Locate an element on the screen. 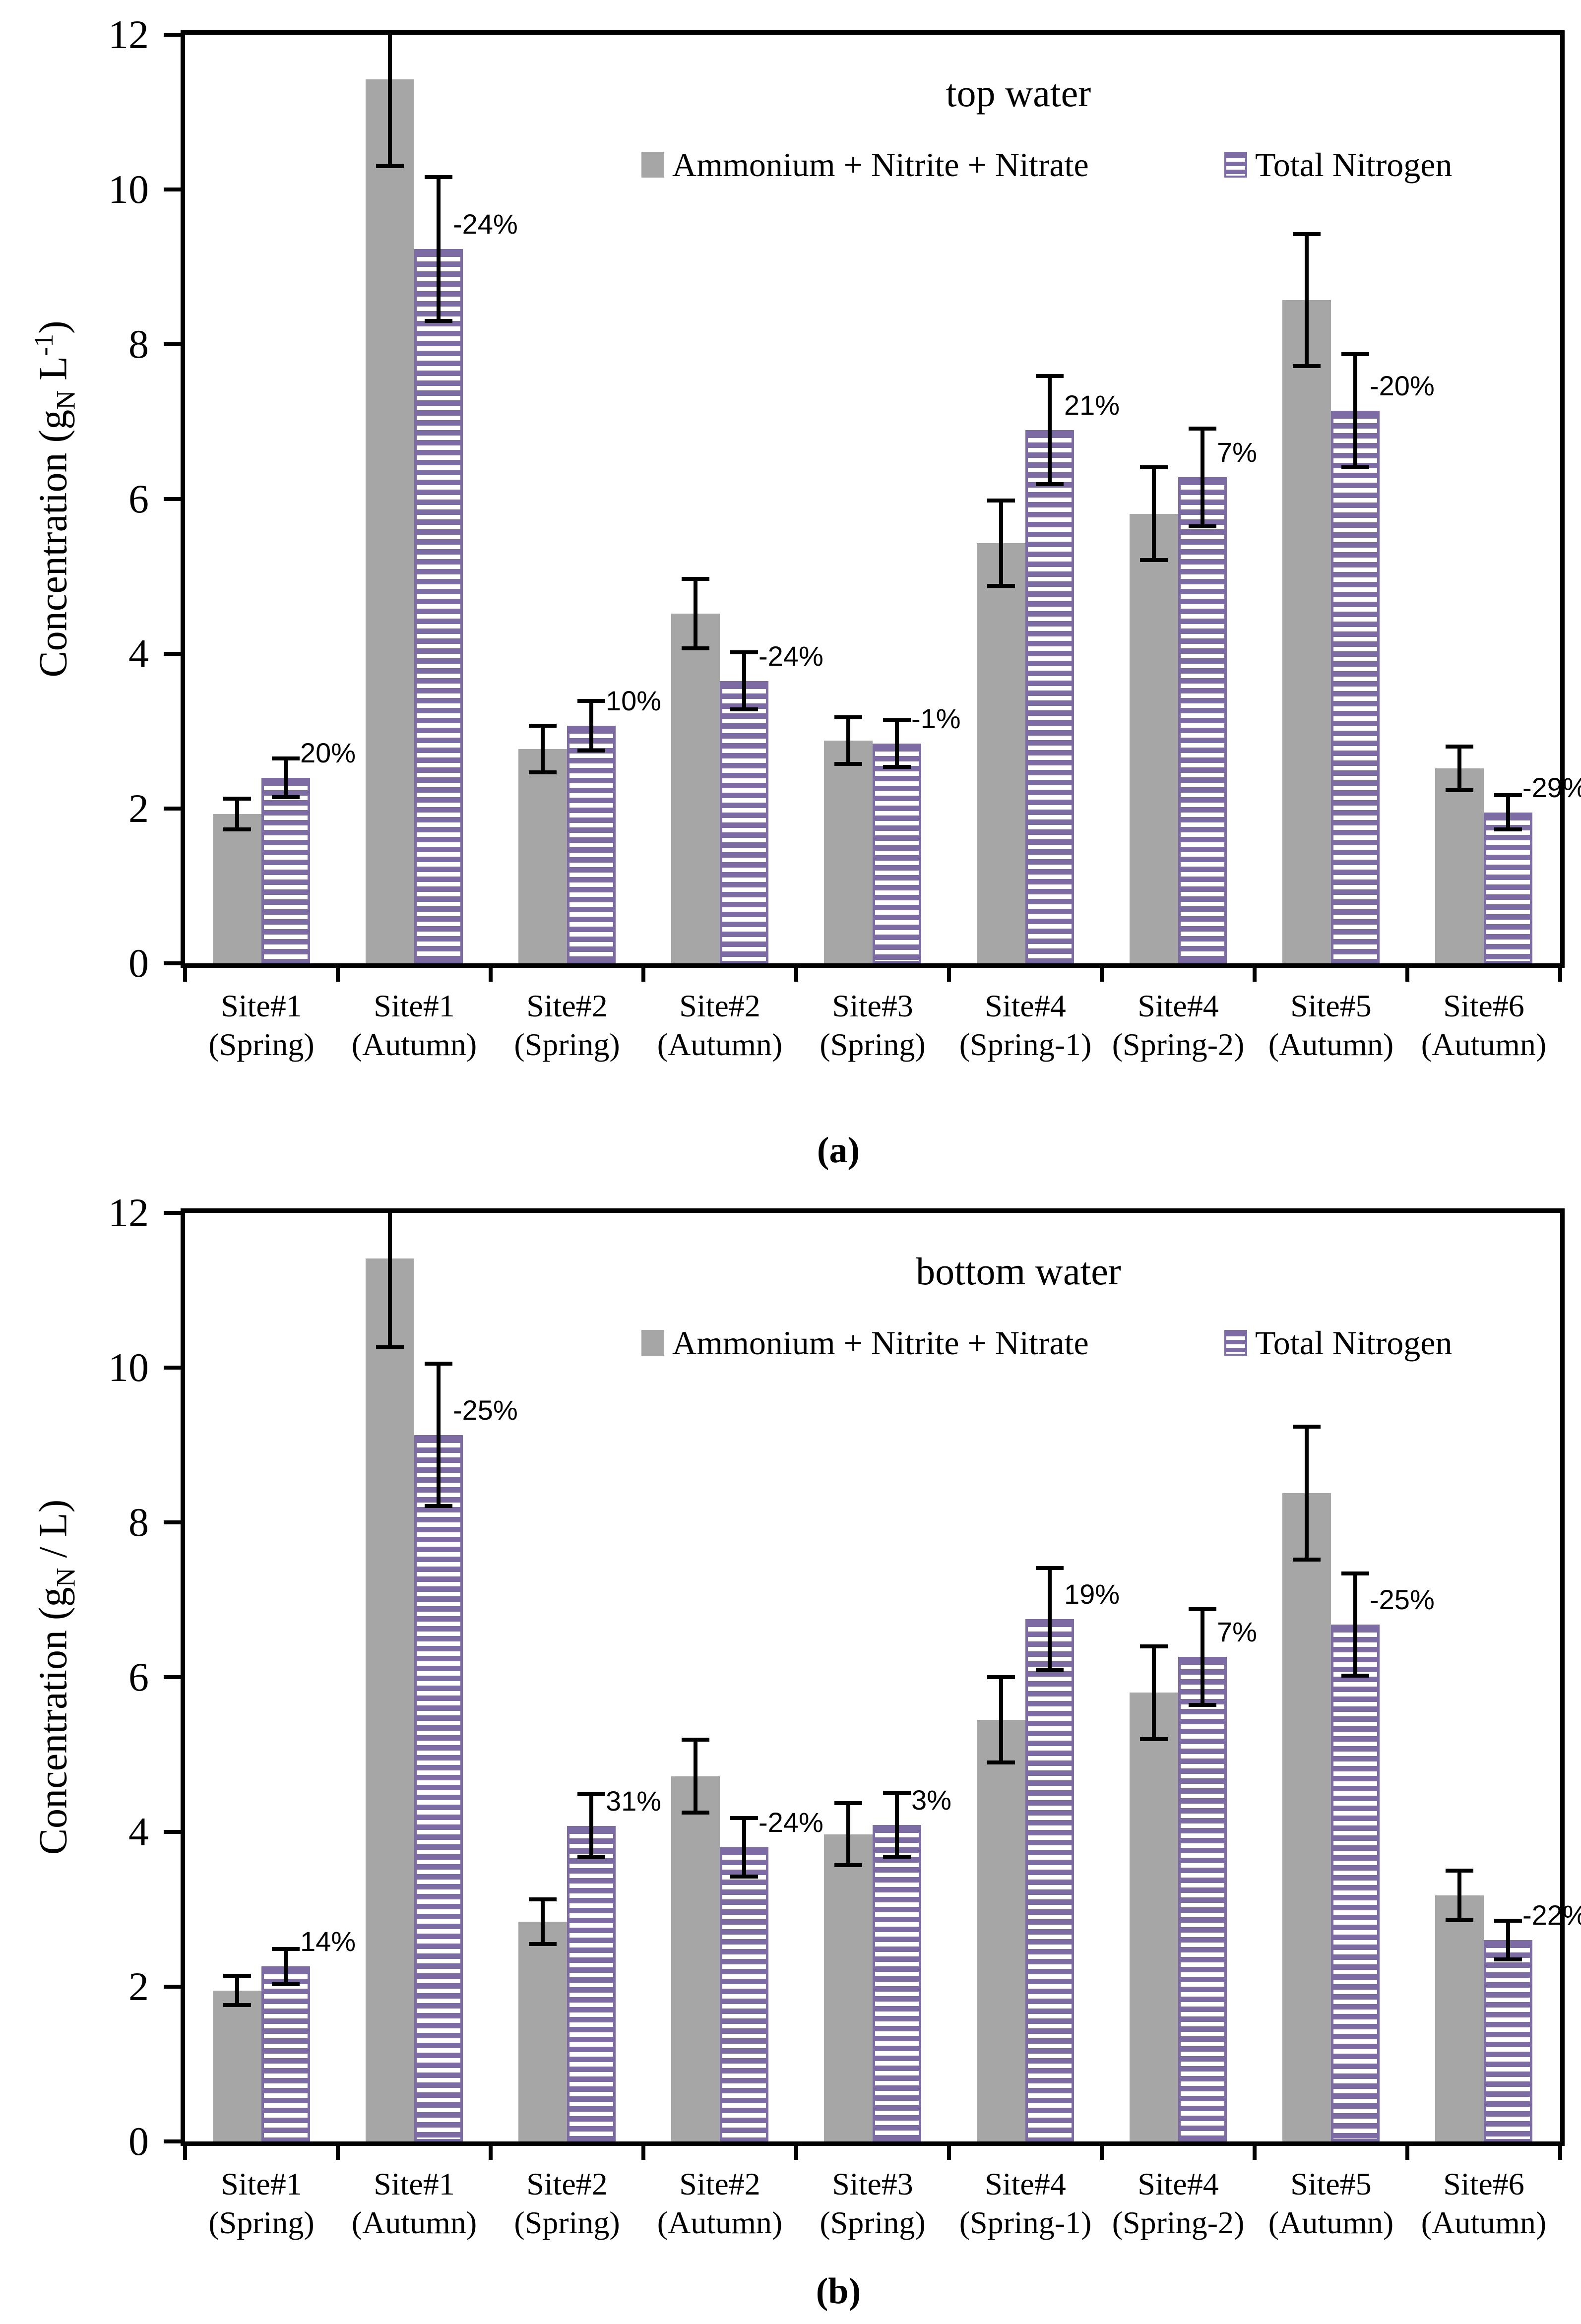 Image resolution: width=1581 pixels, height=2324 pixels. percent-change-label: -22% is located at coordinates (1551, 1915).